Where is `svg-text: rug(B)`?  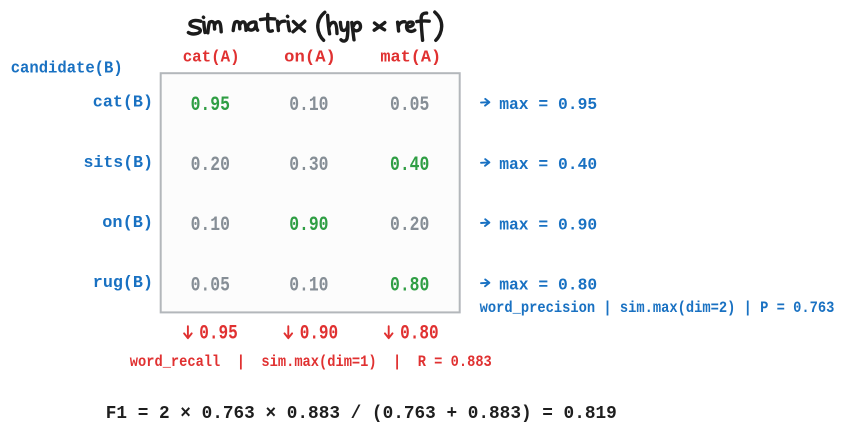 svg-text: rug(B) is located at coordinates (123, 283).